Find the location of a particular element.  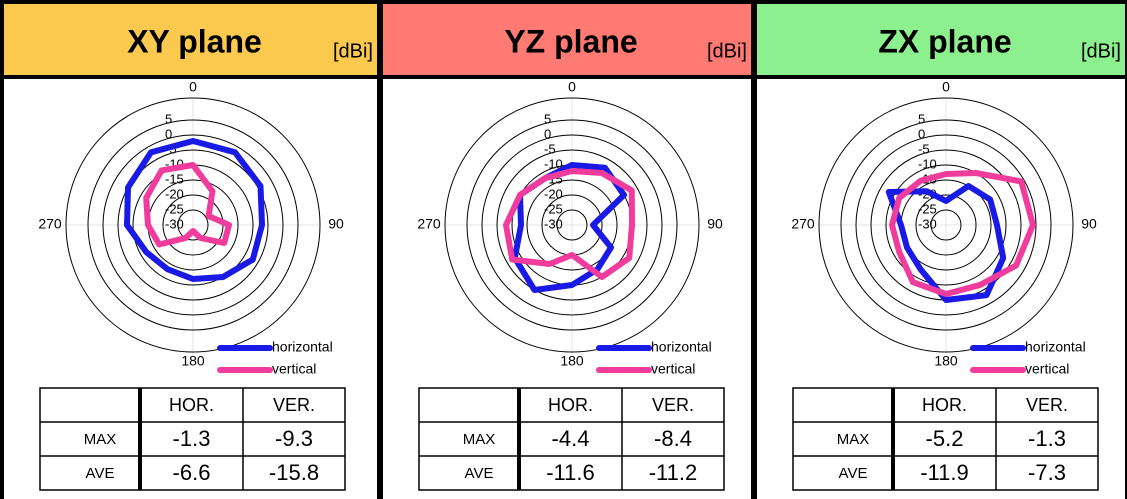

table-value: -7.3 is located at coordinates (1047, 472).